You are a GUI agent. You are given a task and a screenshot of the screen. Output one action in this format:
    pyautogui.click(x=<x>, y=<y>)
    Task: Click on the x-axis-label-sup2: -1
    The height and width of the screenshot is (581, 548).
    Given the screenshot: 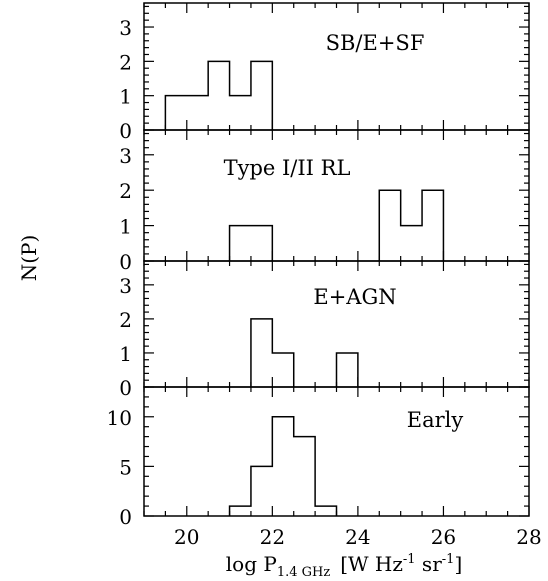 What is the action you would take?
    pyautogui.click(x=448, y=559)
    